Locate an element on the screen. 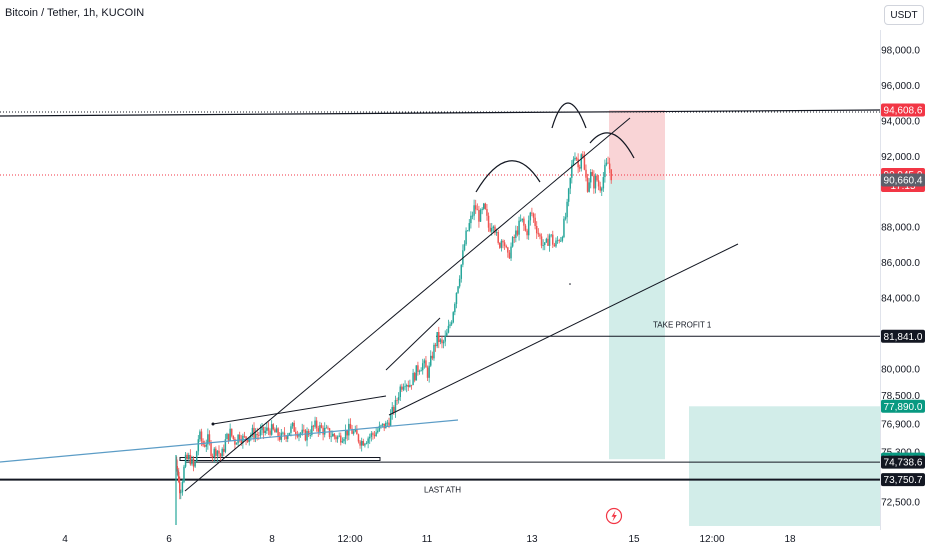 This screenshot has width=932, height=550. last-ath-label: LAST ATH is located at coordinates (442, 490).